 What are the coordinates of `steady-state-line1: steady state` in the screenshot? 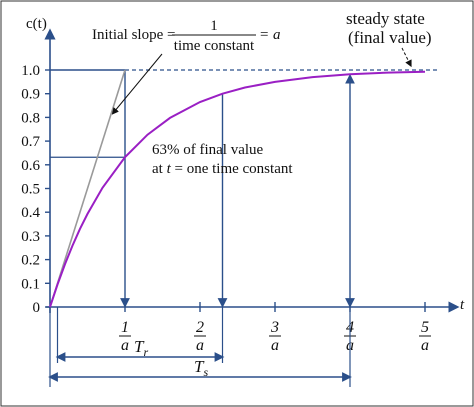 It's located at (385, 18).